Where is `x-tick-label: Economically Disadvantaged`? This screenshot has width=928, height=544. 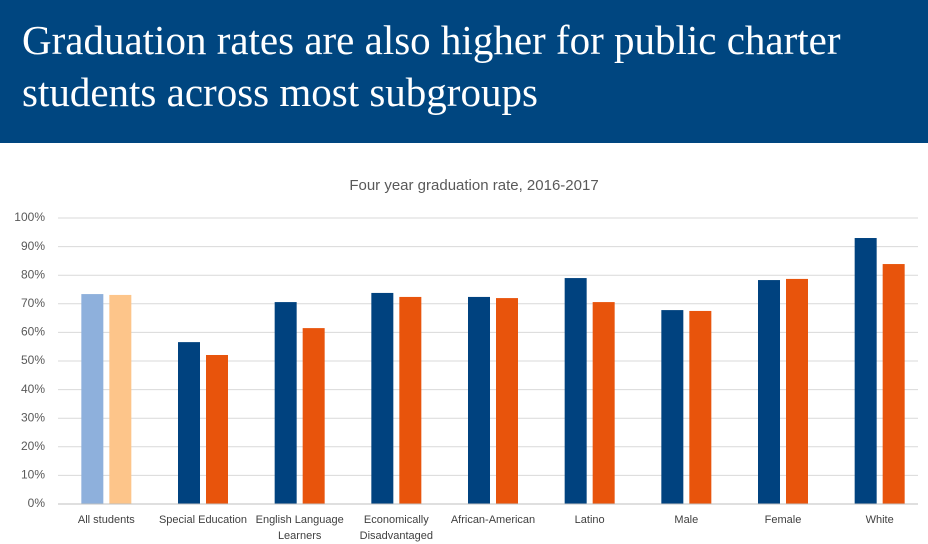
x-tick-label: Economically Disadvantaged is located at coordinates (396, 528).